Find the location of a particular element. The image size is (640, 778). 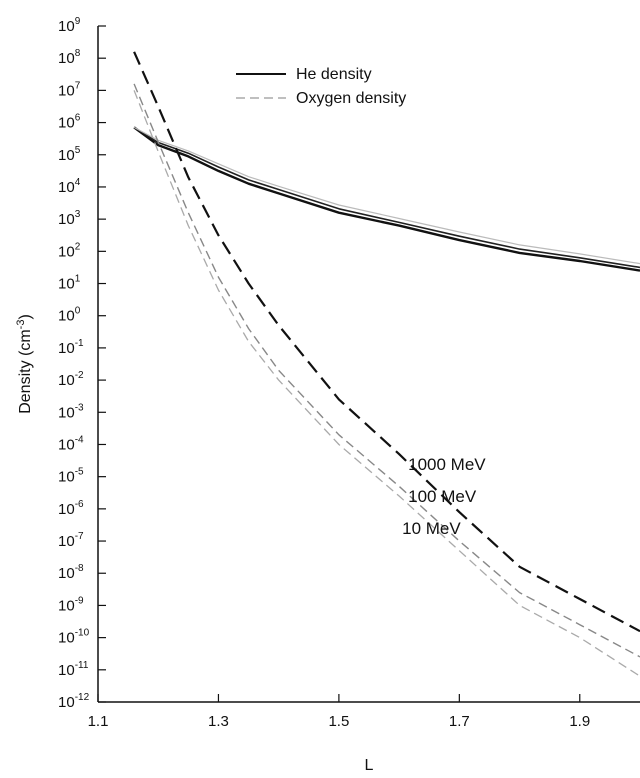

y-tick-exponent: 5 is located at coordinates (78, 150).